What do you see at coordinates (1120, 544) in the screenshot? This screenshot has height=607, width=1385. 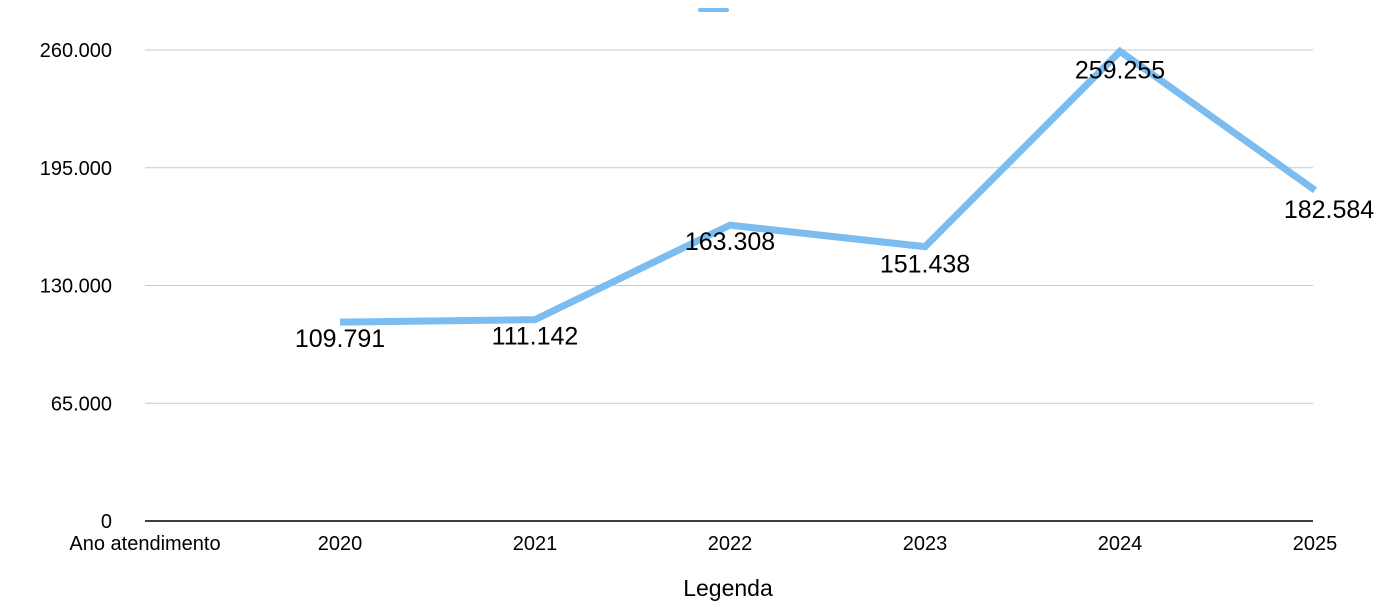 I see `x-tick-label: 2024` at bounding box center [1120, 544].